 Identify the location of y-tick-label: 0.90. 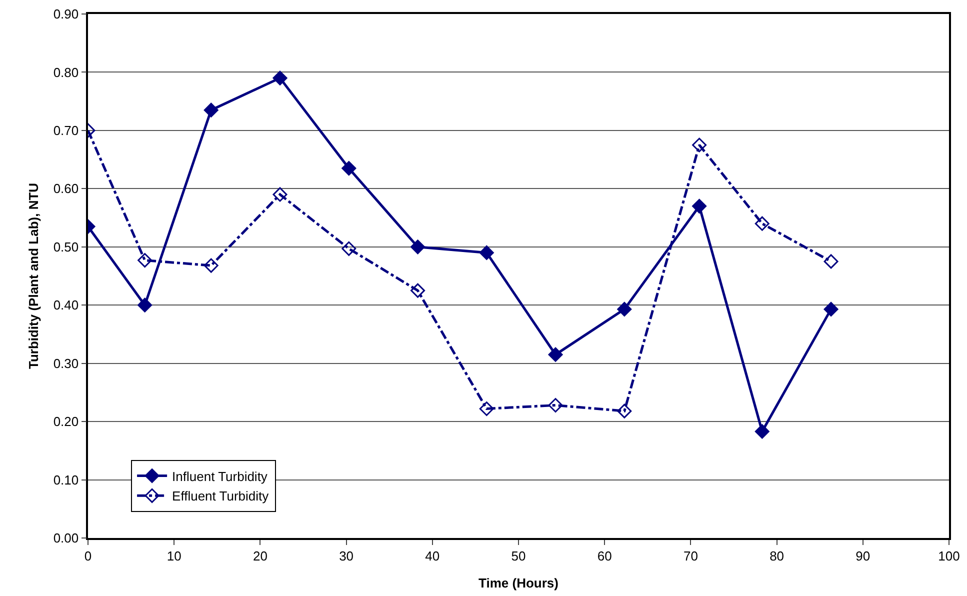
(66, 14).